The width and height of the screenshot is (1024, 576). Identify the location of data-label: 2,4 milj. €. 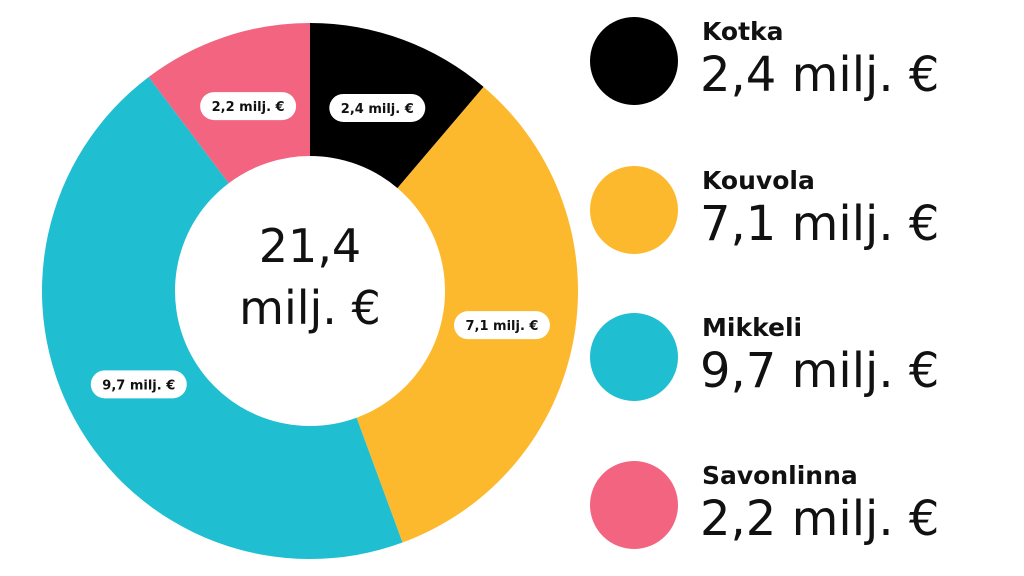
(377, 107).